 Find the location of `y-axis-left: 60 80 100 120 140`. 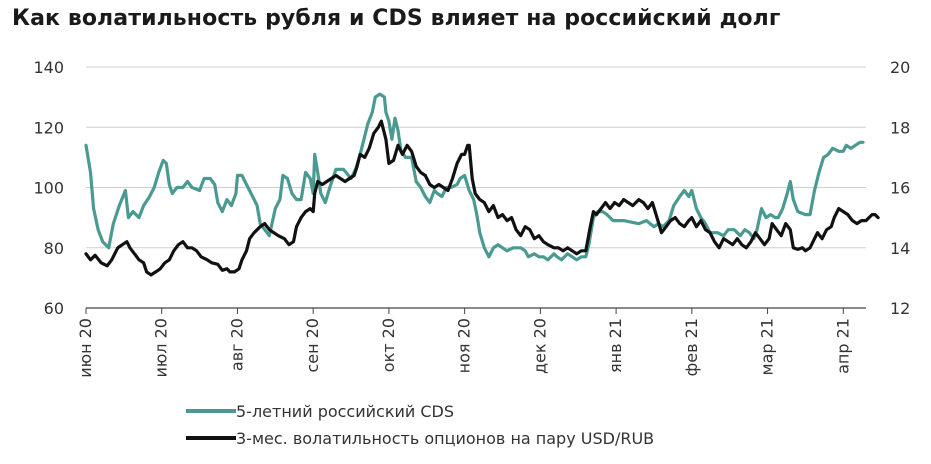

y-axis-left: 60 80 100 120 140 is located at coordinates (48, 188).